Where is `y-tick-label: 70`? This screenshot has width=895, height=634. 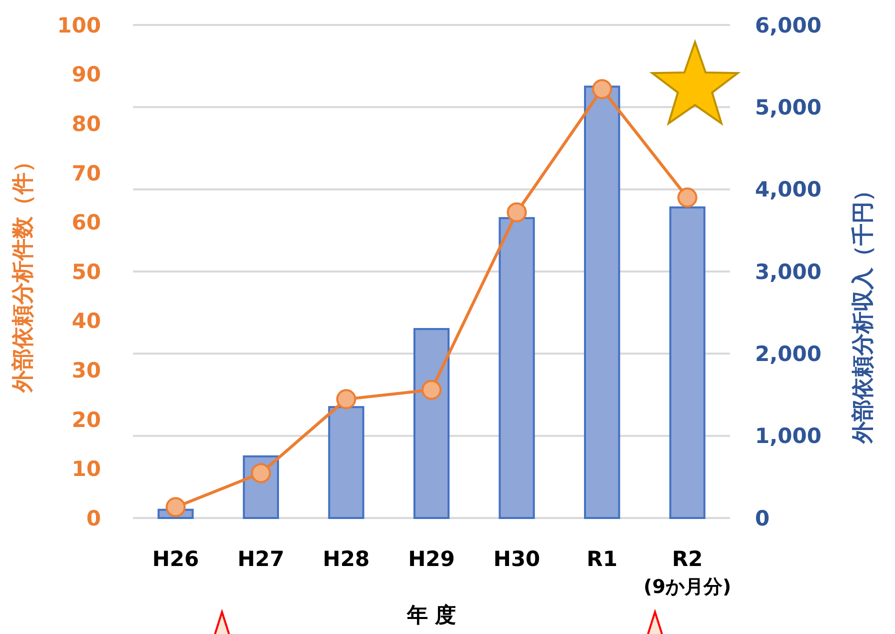
y-tick-label: 70 is located at coordinates (86, 173).